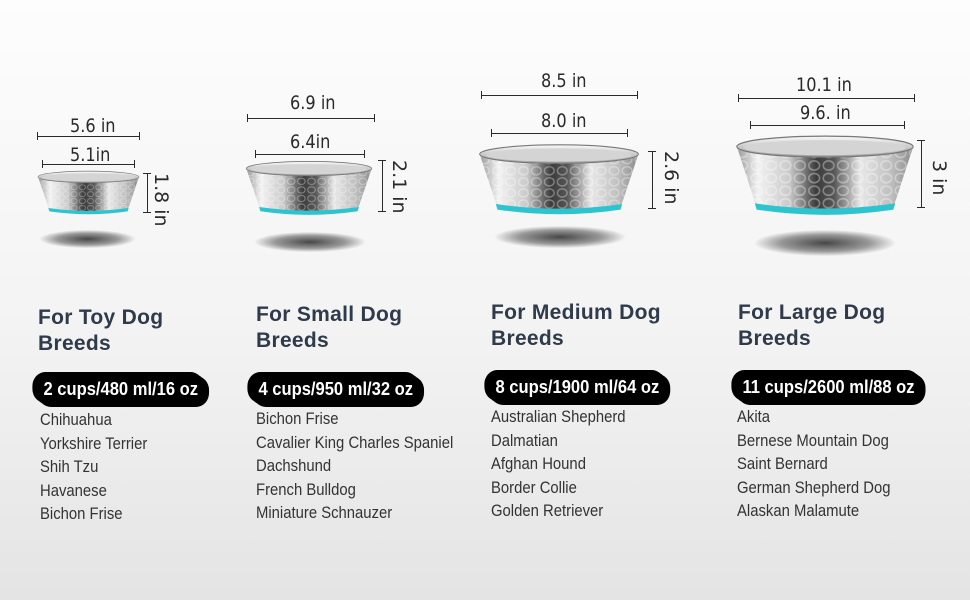 Image resolution: width=970 pixels, height=600 pixels. What do you see at coordinates (336, 389) in the screenshot?
I see `capacity-badge: 4 cups/950 ml/32 oz` at bounding box center [336, 389].